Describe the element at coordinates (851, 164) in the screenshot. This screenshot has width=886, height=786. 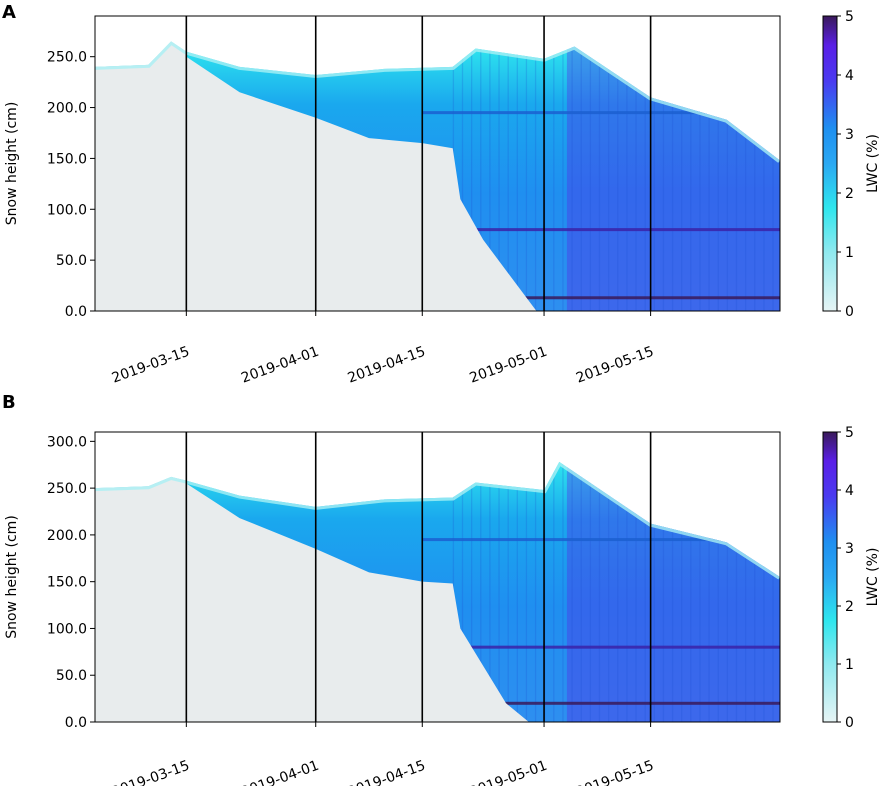
I see `colorbar: 0 1 2 3 4 5 LWC (%)` at that location.